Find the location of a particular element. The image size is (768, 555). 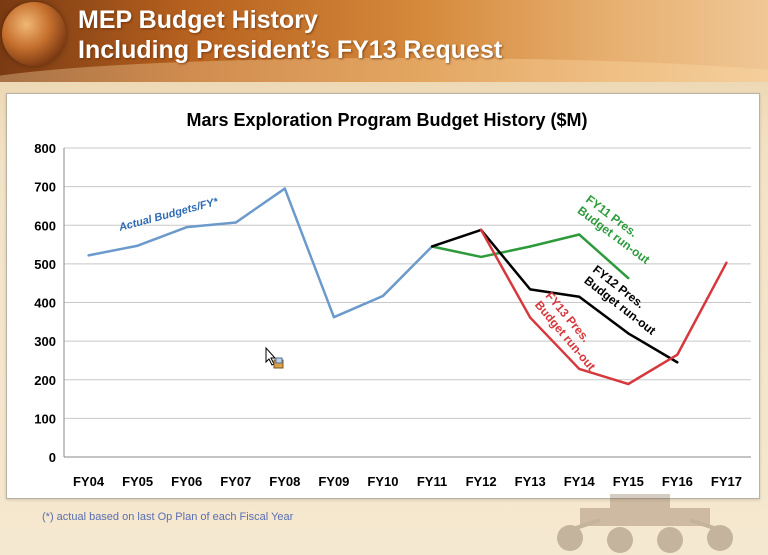

x-tick-label: FY04 is located at coordinates (89, 481).